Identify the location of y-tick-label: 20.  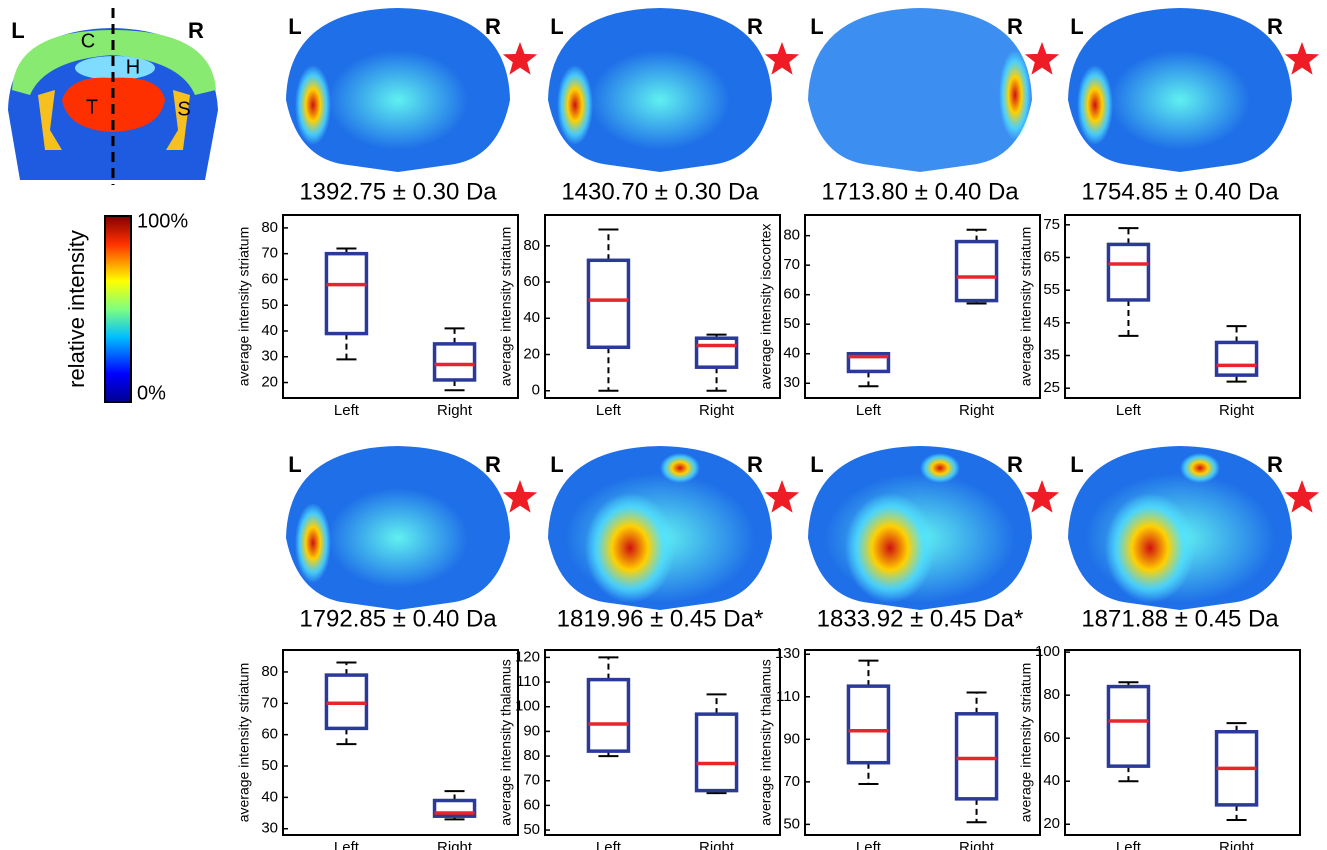
(1051, 823).